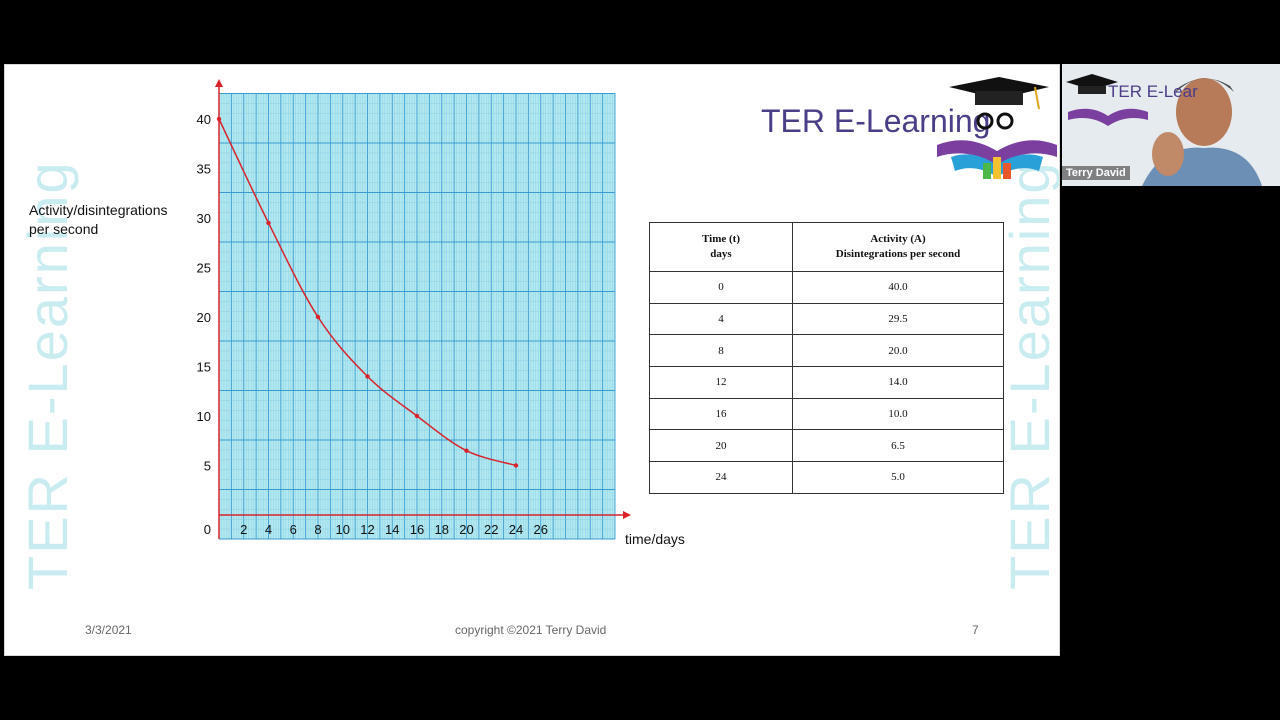  What do you see at coordinates (721, 247) in the screenshot?
I see `table-header-time: Time (t) days` at bounding box center [721, 247].